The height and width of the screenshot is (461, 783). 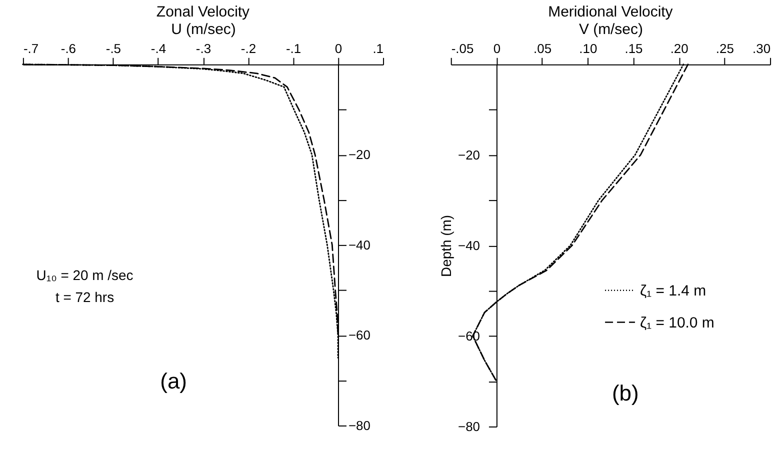 What do you see at coordinates (625, 393) in the screenshot?
I see `annotation: (b)` at bounding box center [625, 393].